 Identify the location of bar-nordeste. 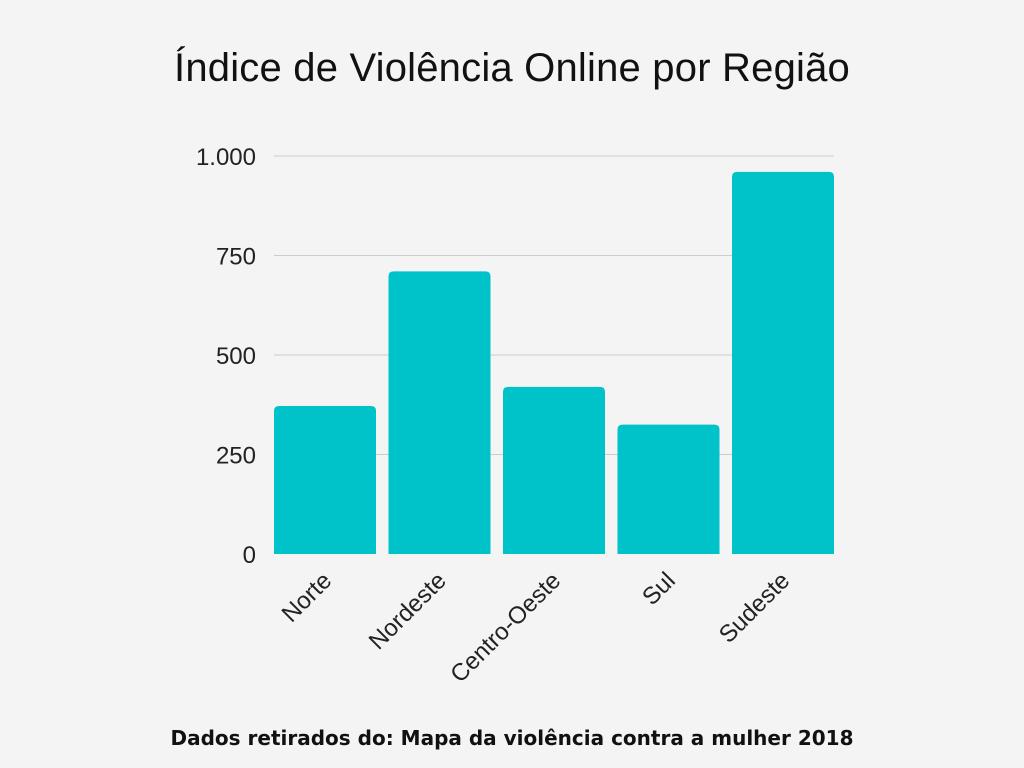
(439, 412).